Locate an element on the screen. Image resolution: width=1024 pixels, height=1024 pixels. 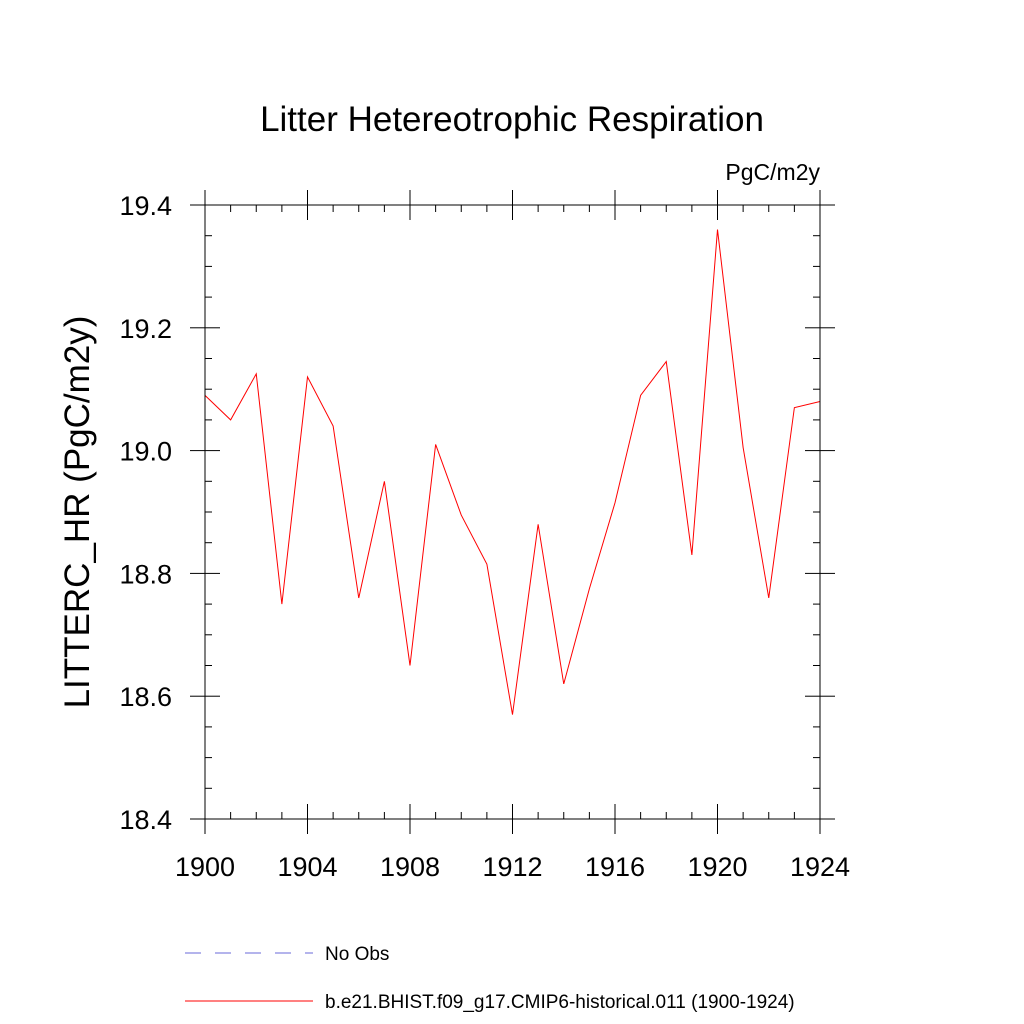
y-tick-label: 18.6 is located at coordinates (145, 697).